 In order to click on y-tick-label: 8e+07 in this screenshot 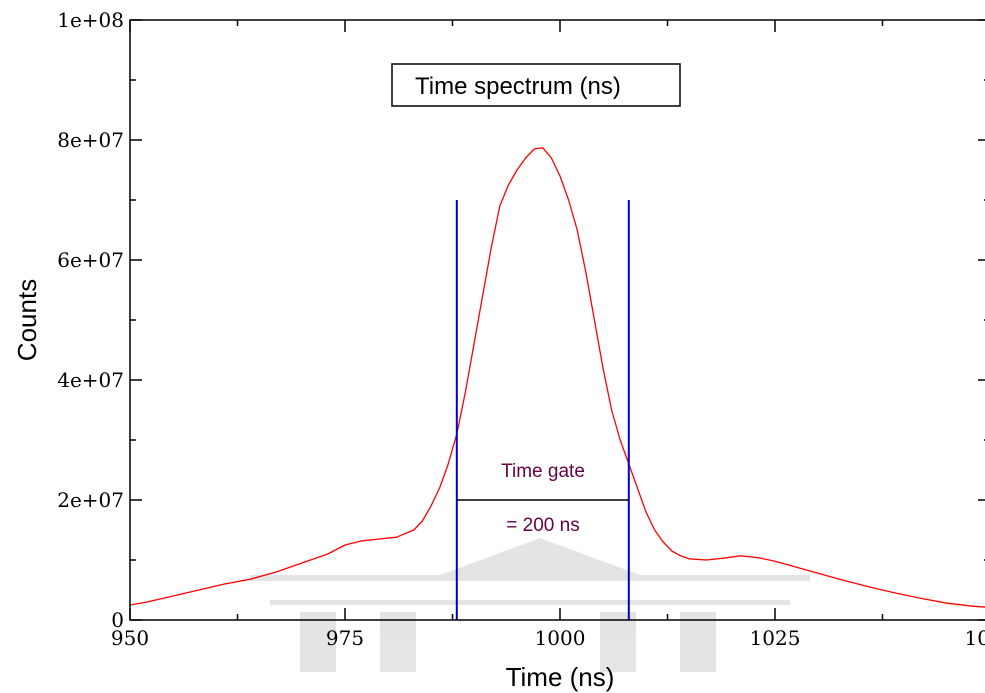, I will do `click(90, 140)`.